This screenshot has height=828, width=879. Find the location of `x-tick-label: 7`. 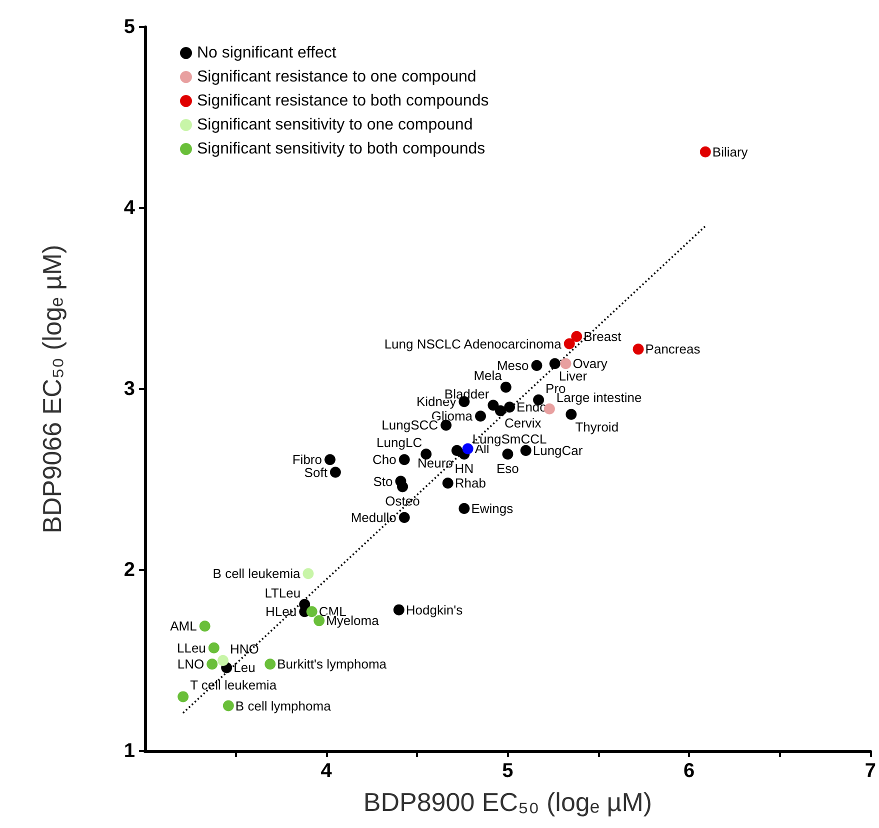

x-tick-label: 7 is located at coordinates (870, 771).